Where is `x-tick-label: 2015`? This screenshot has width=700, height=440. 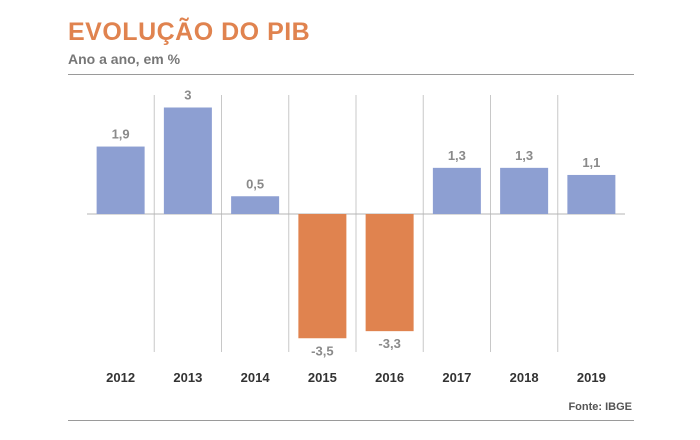
x-tick-label: 2015 is located at coordinates (322, 377).